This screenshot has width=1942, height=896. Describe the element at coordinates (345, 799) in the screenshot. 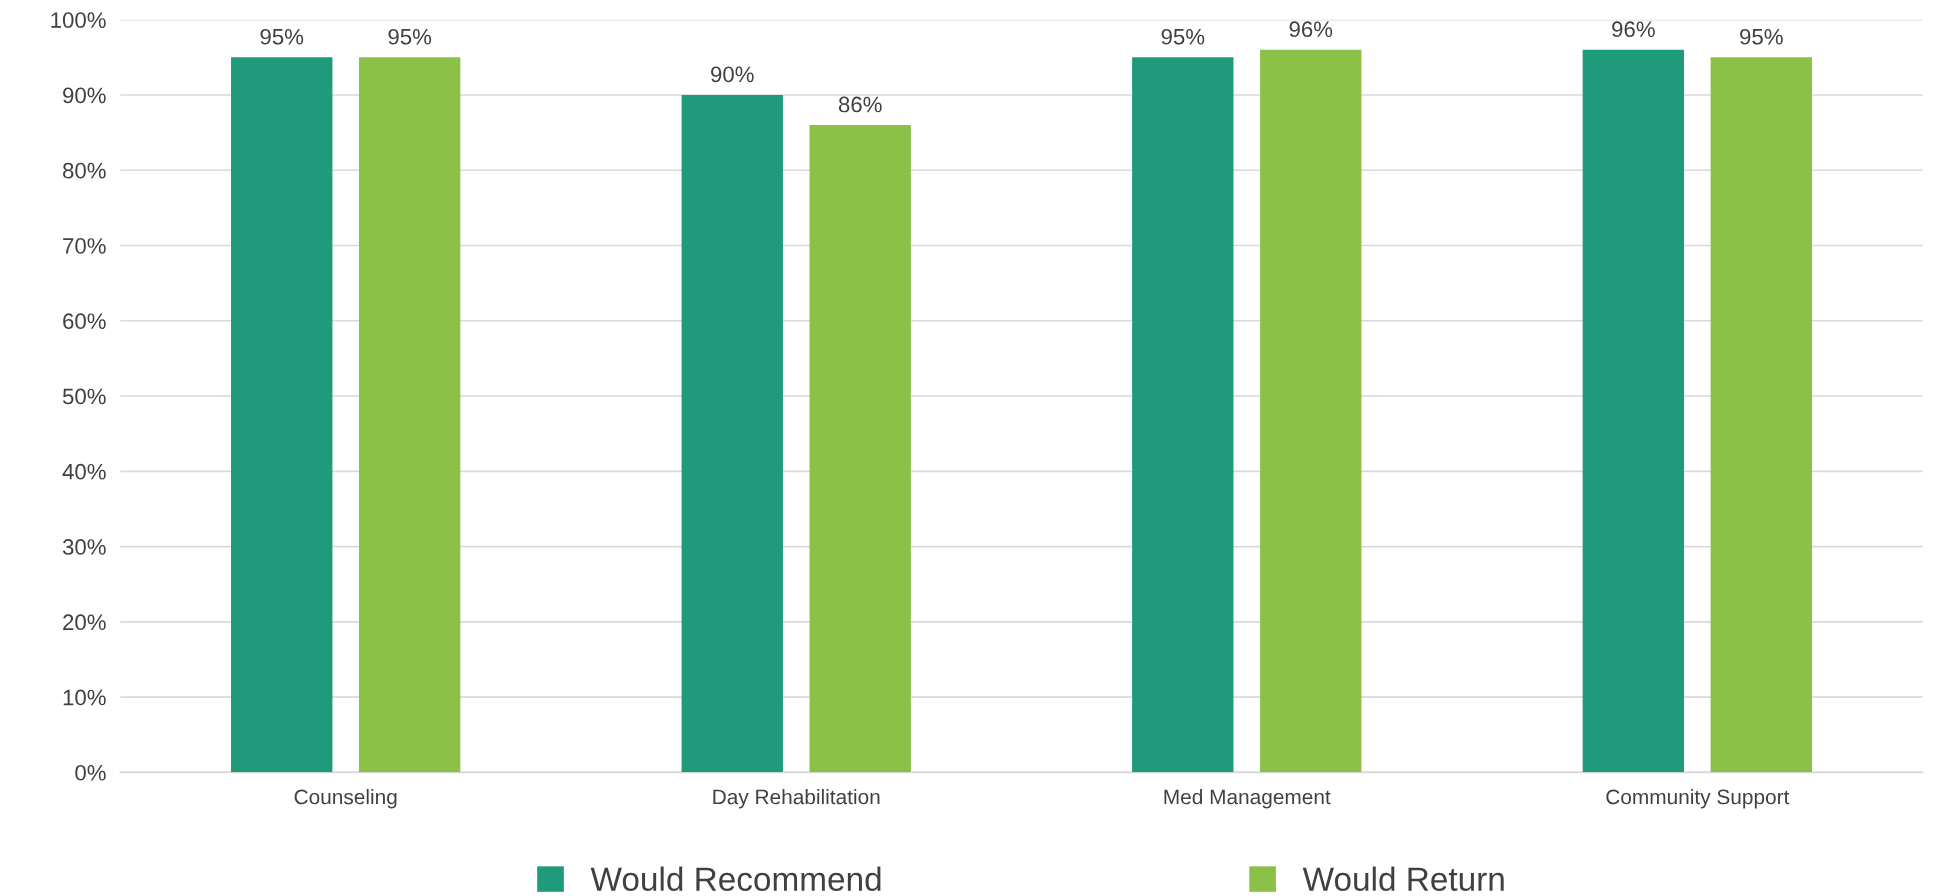

I see `x-tick-label: Counseling` at that location.